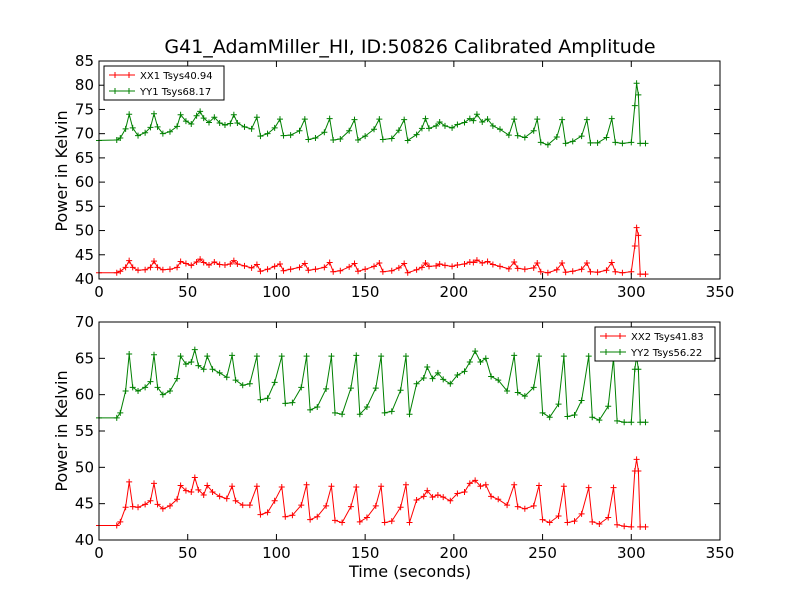 Image resolution: width=800 pixels, height=600 pixels. I want to click on top-ytick-label: 40, so click(84, 279).